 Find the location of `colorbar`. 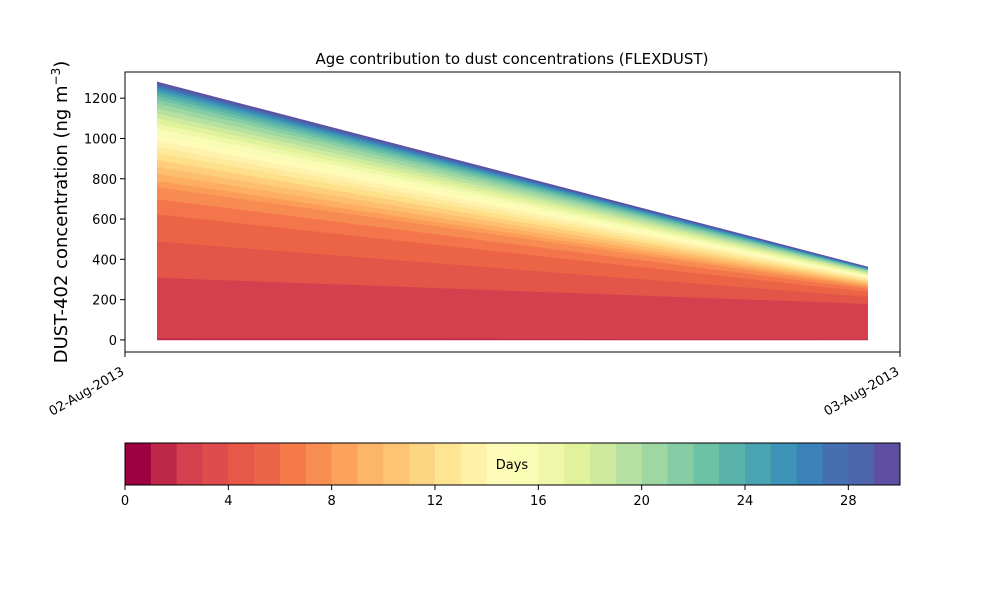

colorbar is located at coordinates (513, 464).